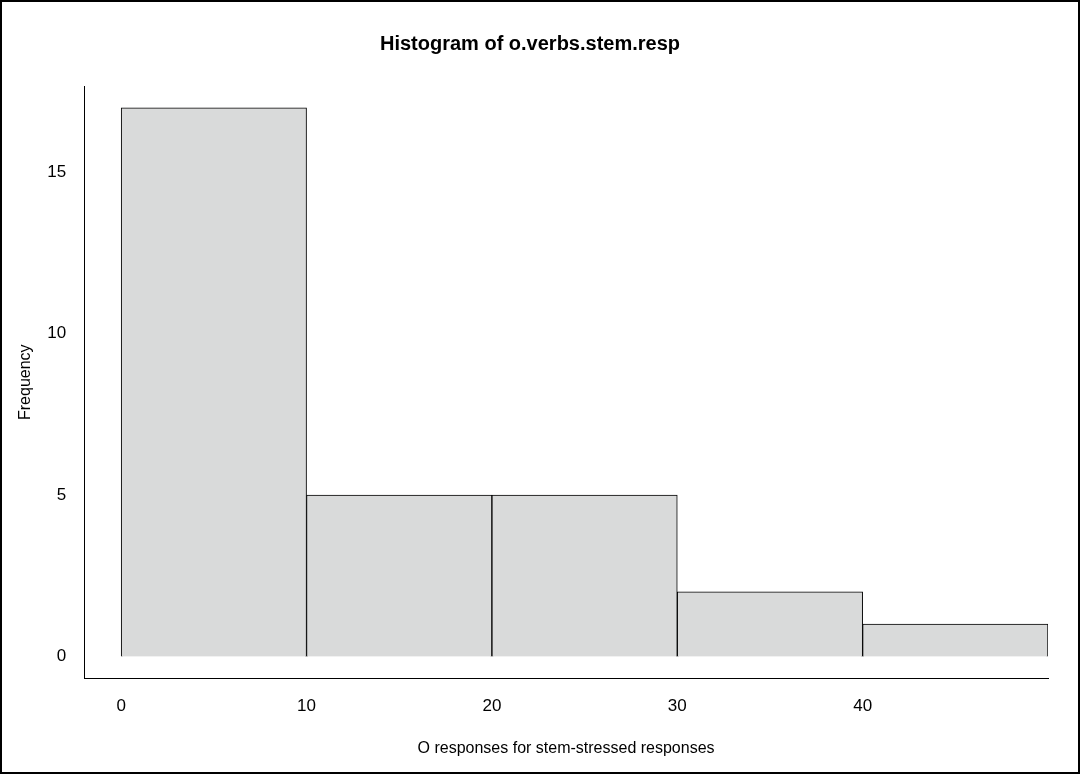 Image resolution: width=1080 pixels, height=774 pixels. Describe the element at coordinates (25, 382) in the screenshot. I see `y-axis-title: Frequency` at that location.